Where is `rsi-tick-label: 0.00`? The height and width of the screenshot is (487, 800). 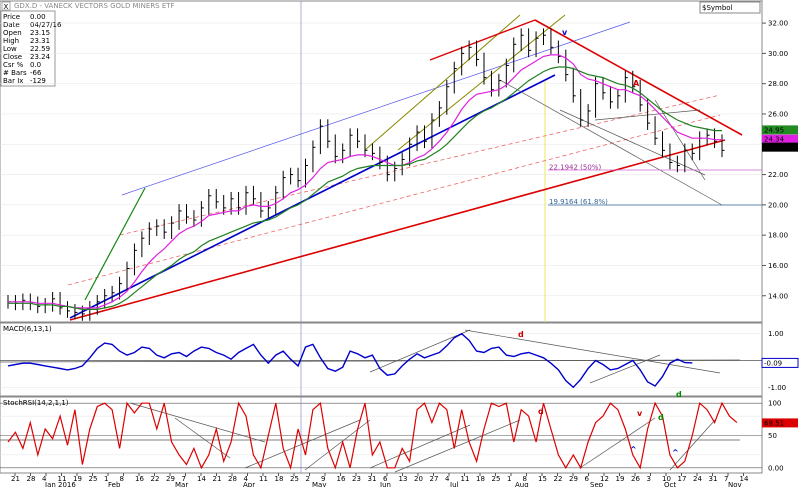 rsi-tick-label: 0.00 is located at coordinates (776, 468).